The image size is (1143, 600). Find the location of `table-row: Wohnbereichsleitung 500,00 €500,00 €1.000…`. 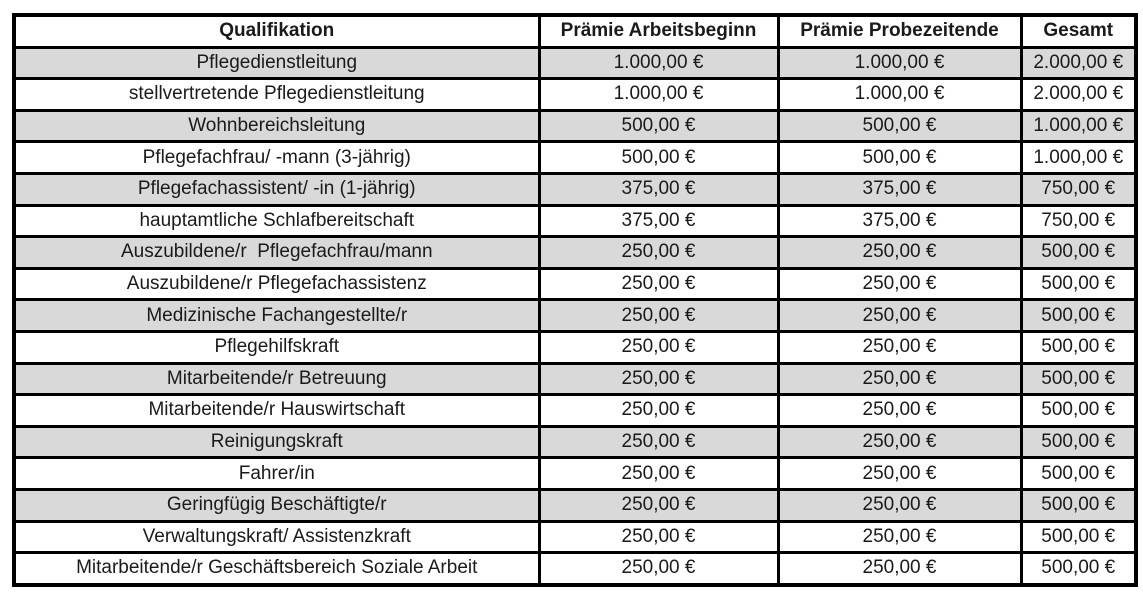

table-row: Wohnbereichsleitung 500,00 €500,00 €1.000… is located at coordinates (575, 126).